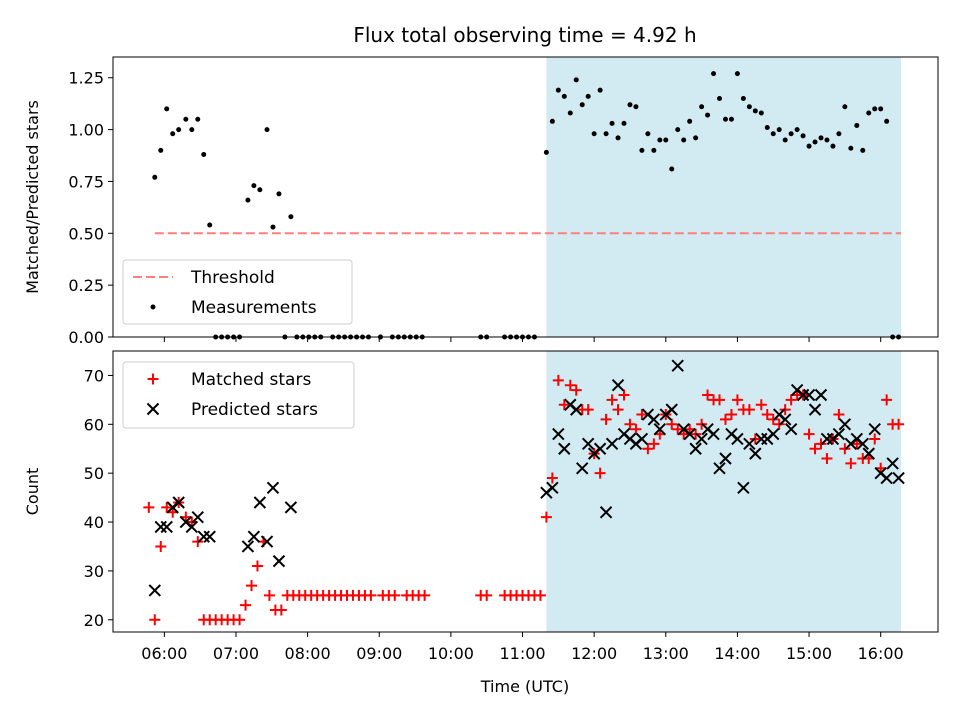 The width and height of the screenshot is (960, 720). What do you see at coordinates (451, 653) in the screenshot?
I see `x-tick-label: 10:00` at bounding box center [451, 653].